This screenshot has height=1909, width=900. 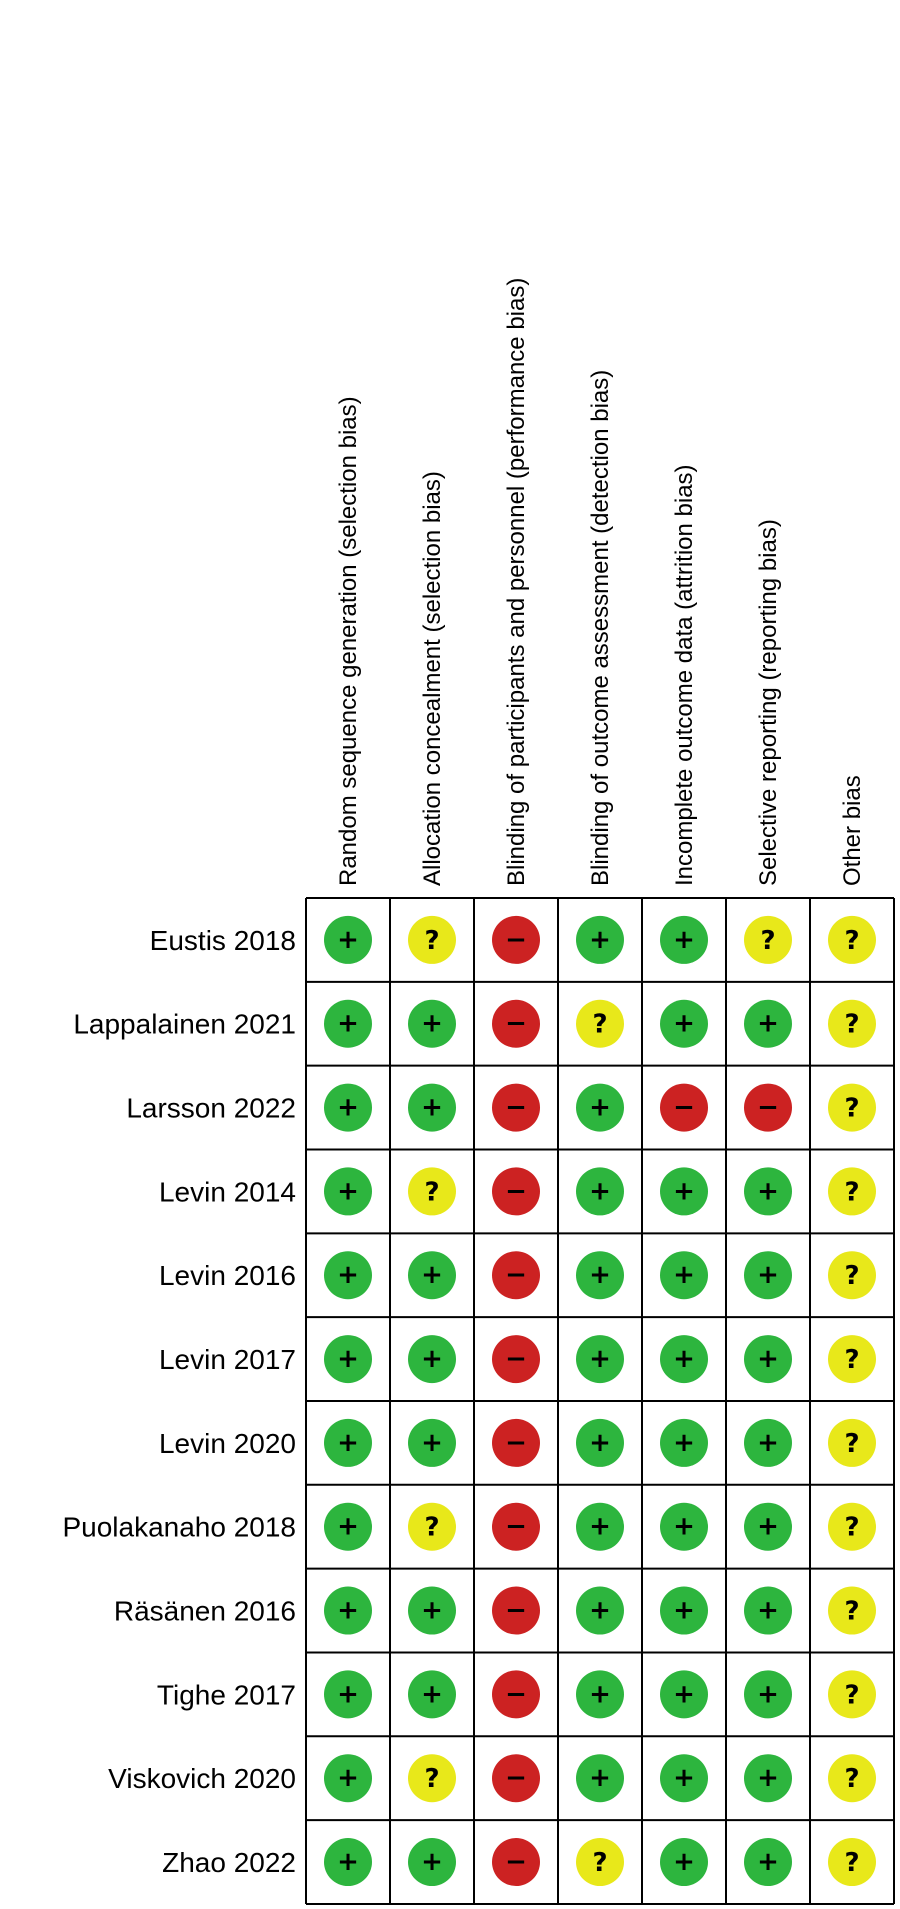 I want to click on study-label: Lappalainen 2021, so click(x=184, y=1024).